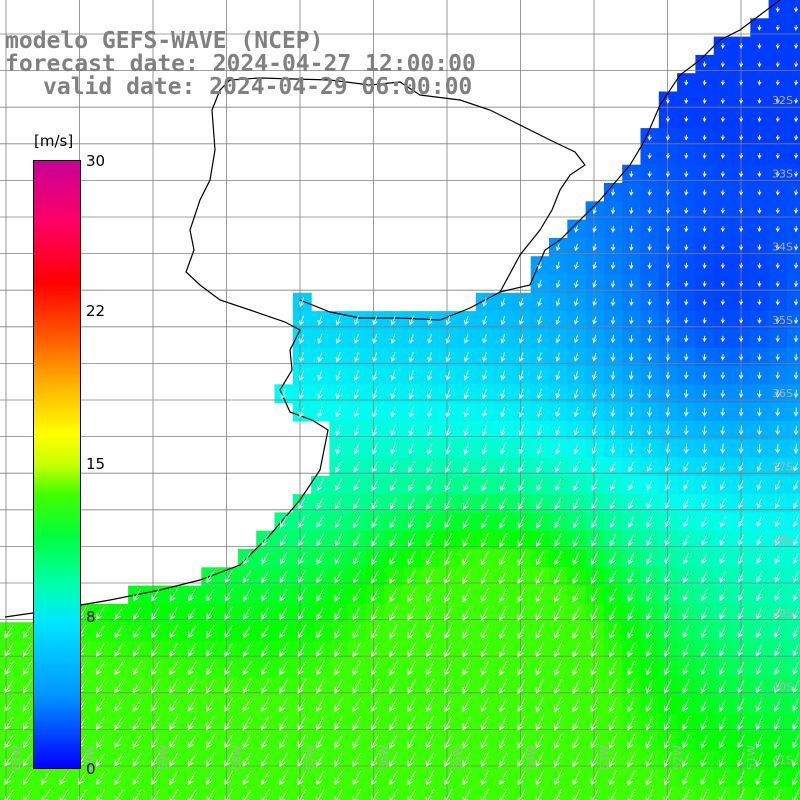 This screenshot has width=800, height=800. Describe the element at coordinates (96, 161) in the screenshot. I see `colorbar-tick-30: 30` at that location.